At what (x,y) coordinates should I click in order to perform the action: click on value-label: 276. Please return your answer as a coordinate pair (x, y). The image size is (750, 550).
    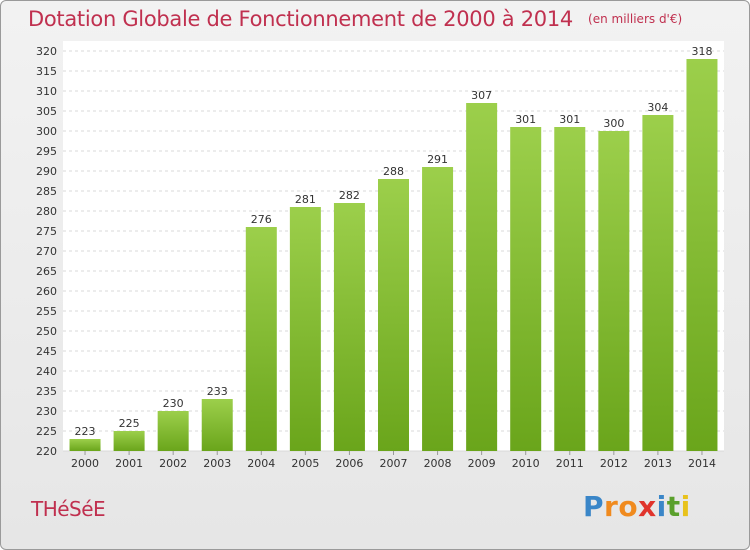
    Looking at the image, I should click on (261, 219).